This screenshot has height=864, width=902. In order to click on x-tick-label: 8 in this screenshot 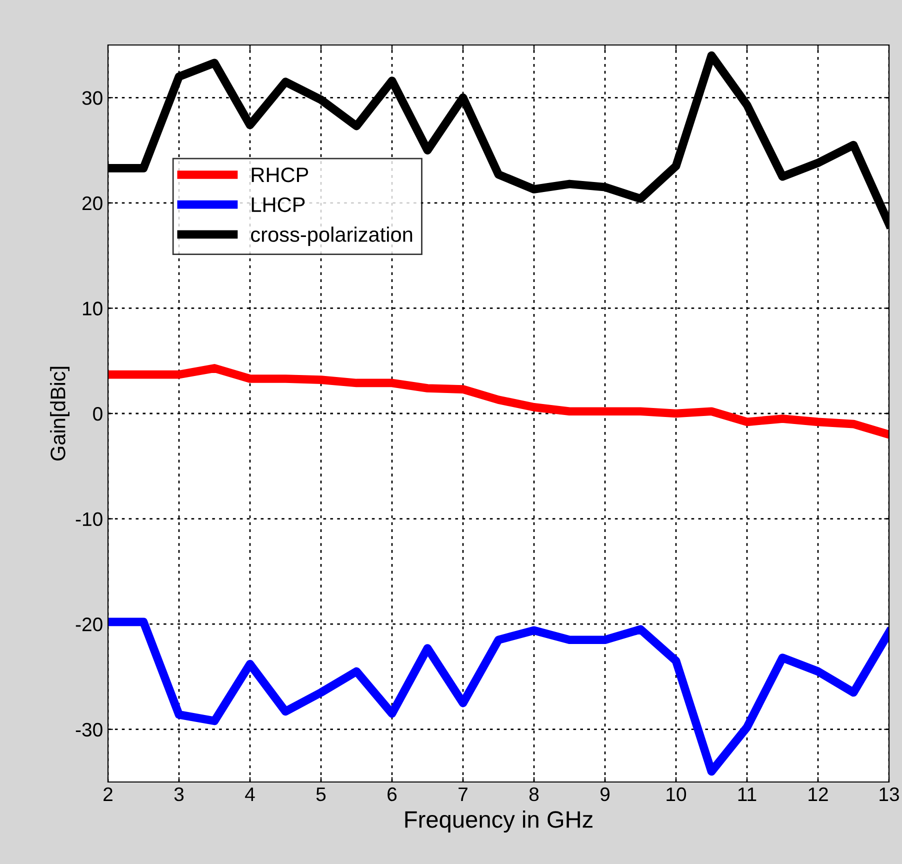, I will do `click(534, 794)`.